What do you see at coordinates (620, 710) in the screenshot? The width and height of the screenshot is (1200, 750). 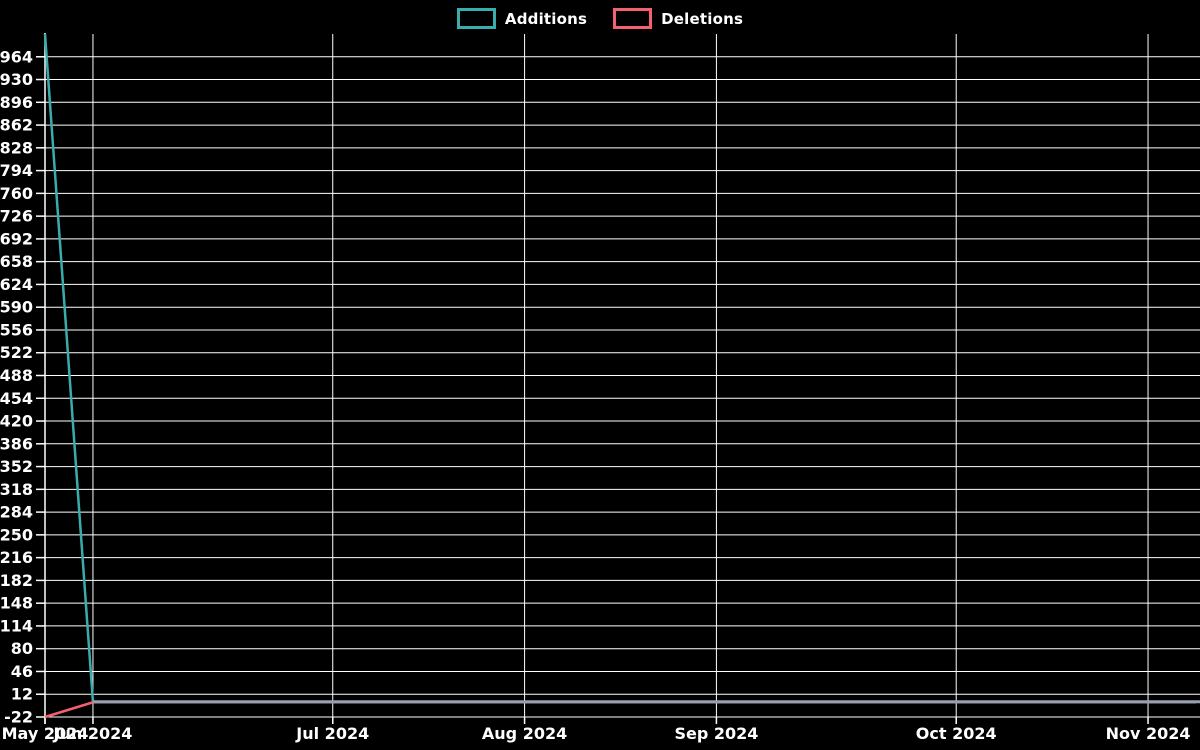 I see `series-line-deletions` at bounding box center [620, 710].